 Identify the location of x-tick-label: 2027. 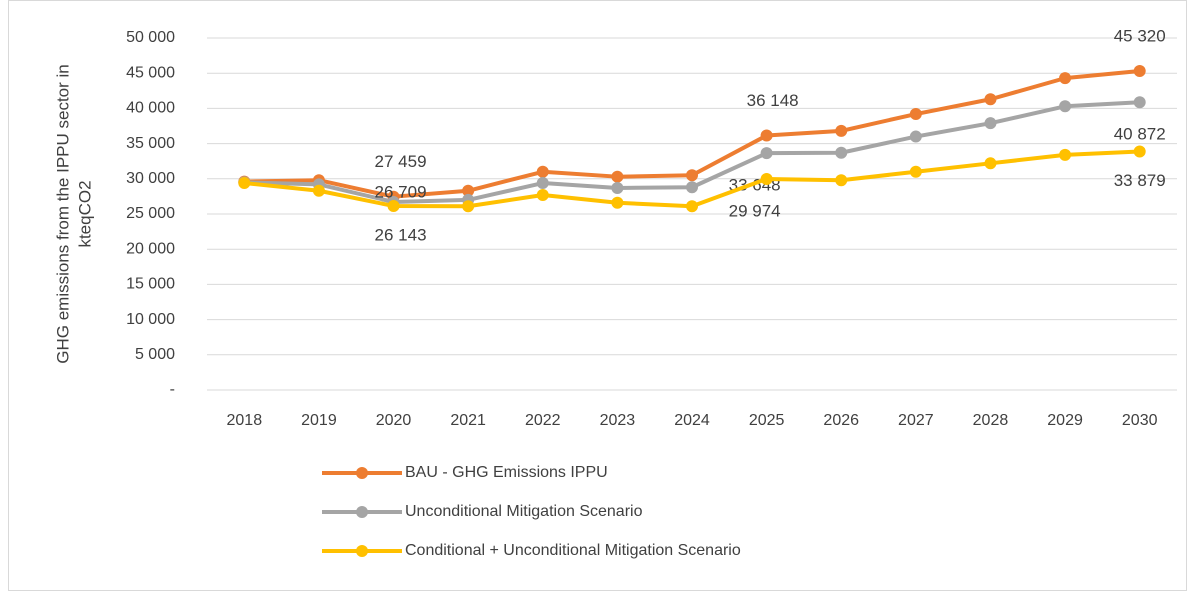
(916, 420).